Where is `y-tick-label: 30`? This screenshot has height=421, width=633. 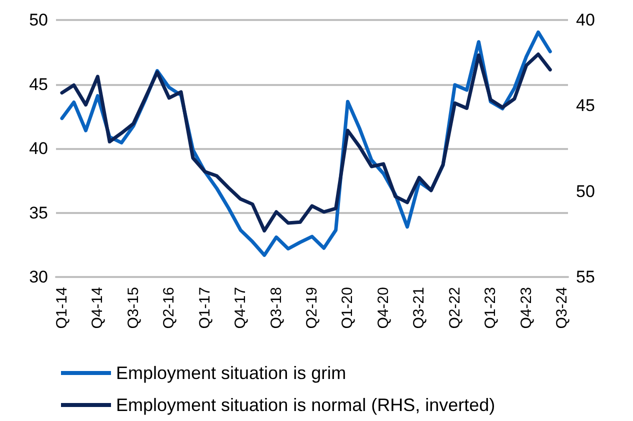 y-tick-label: 30 is located at coordinates (38, 277).